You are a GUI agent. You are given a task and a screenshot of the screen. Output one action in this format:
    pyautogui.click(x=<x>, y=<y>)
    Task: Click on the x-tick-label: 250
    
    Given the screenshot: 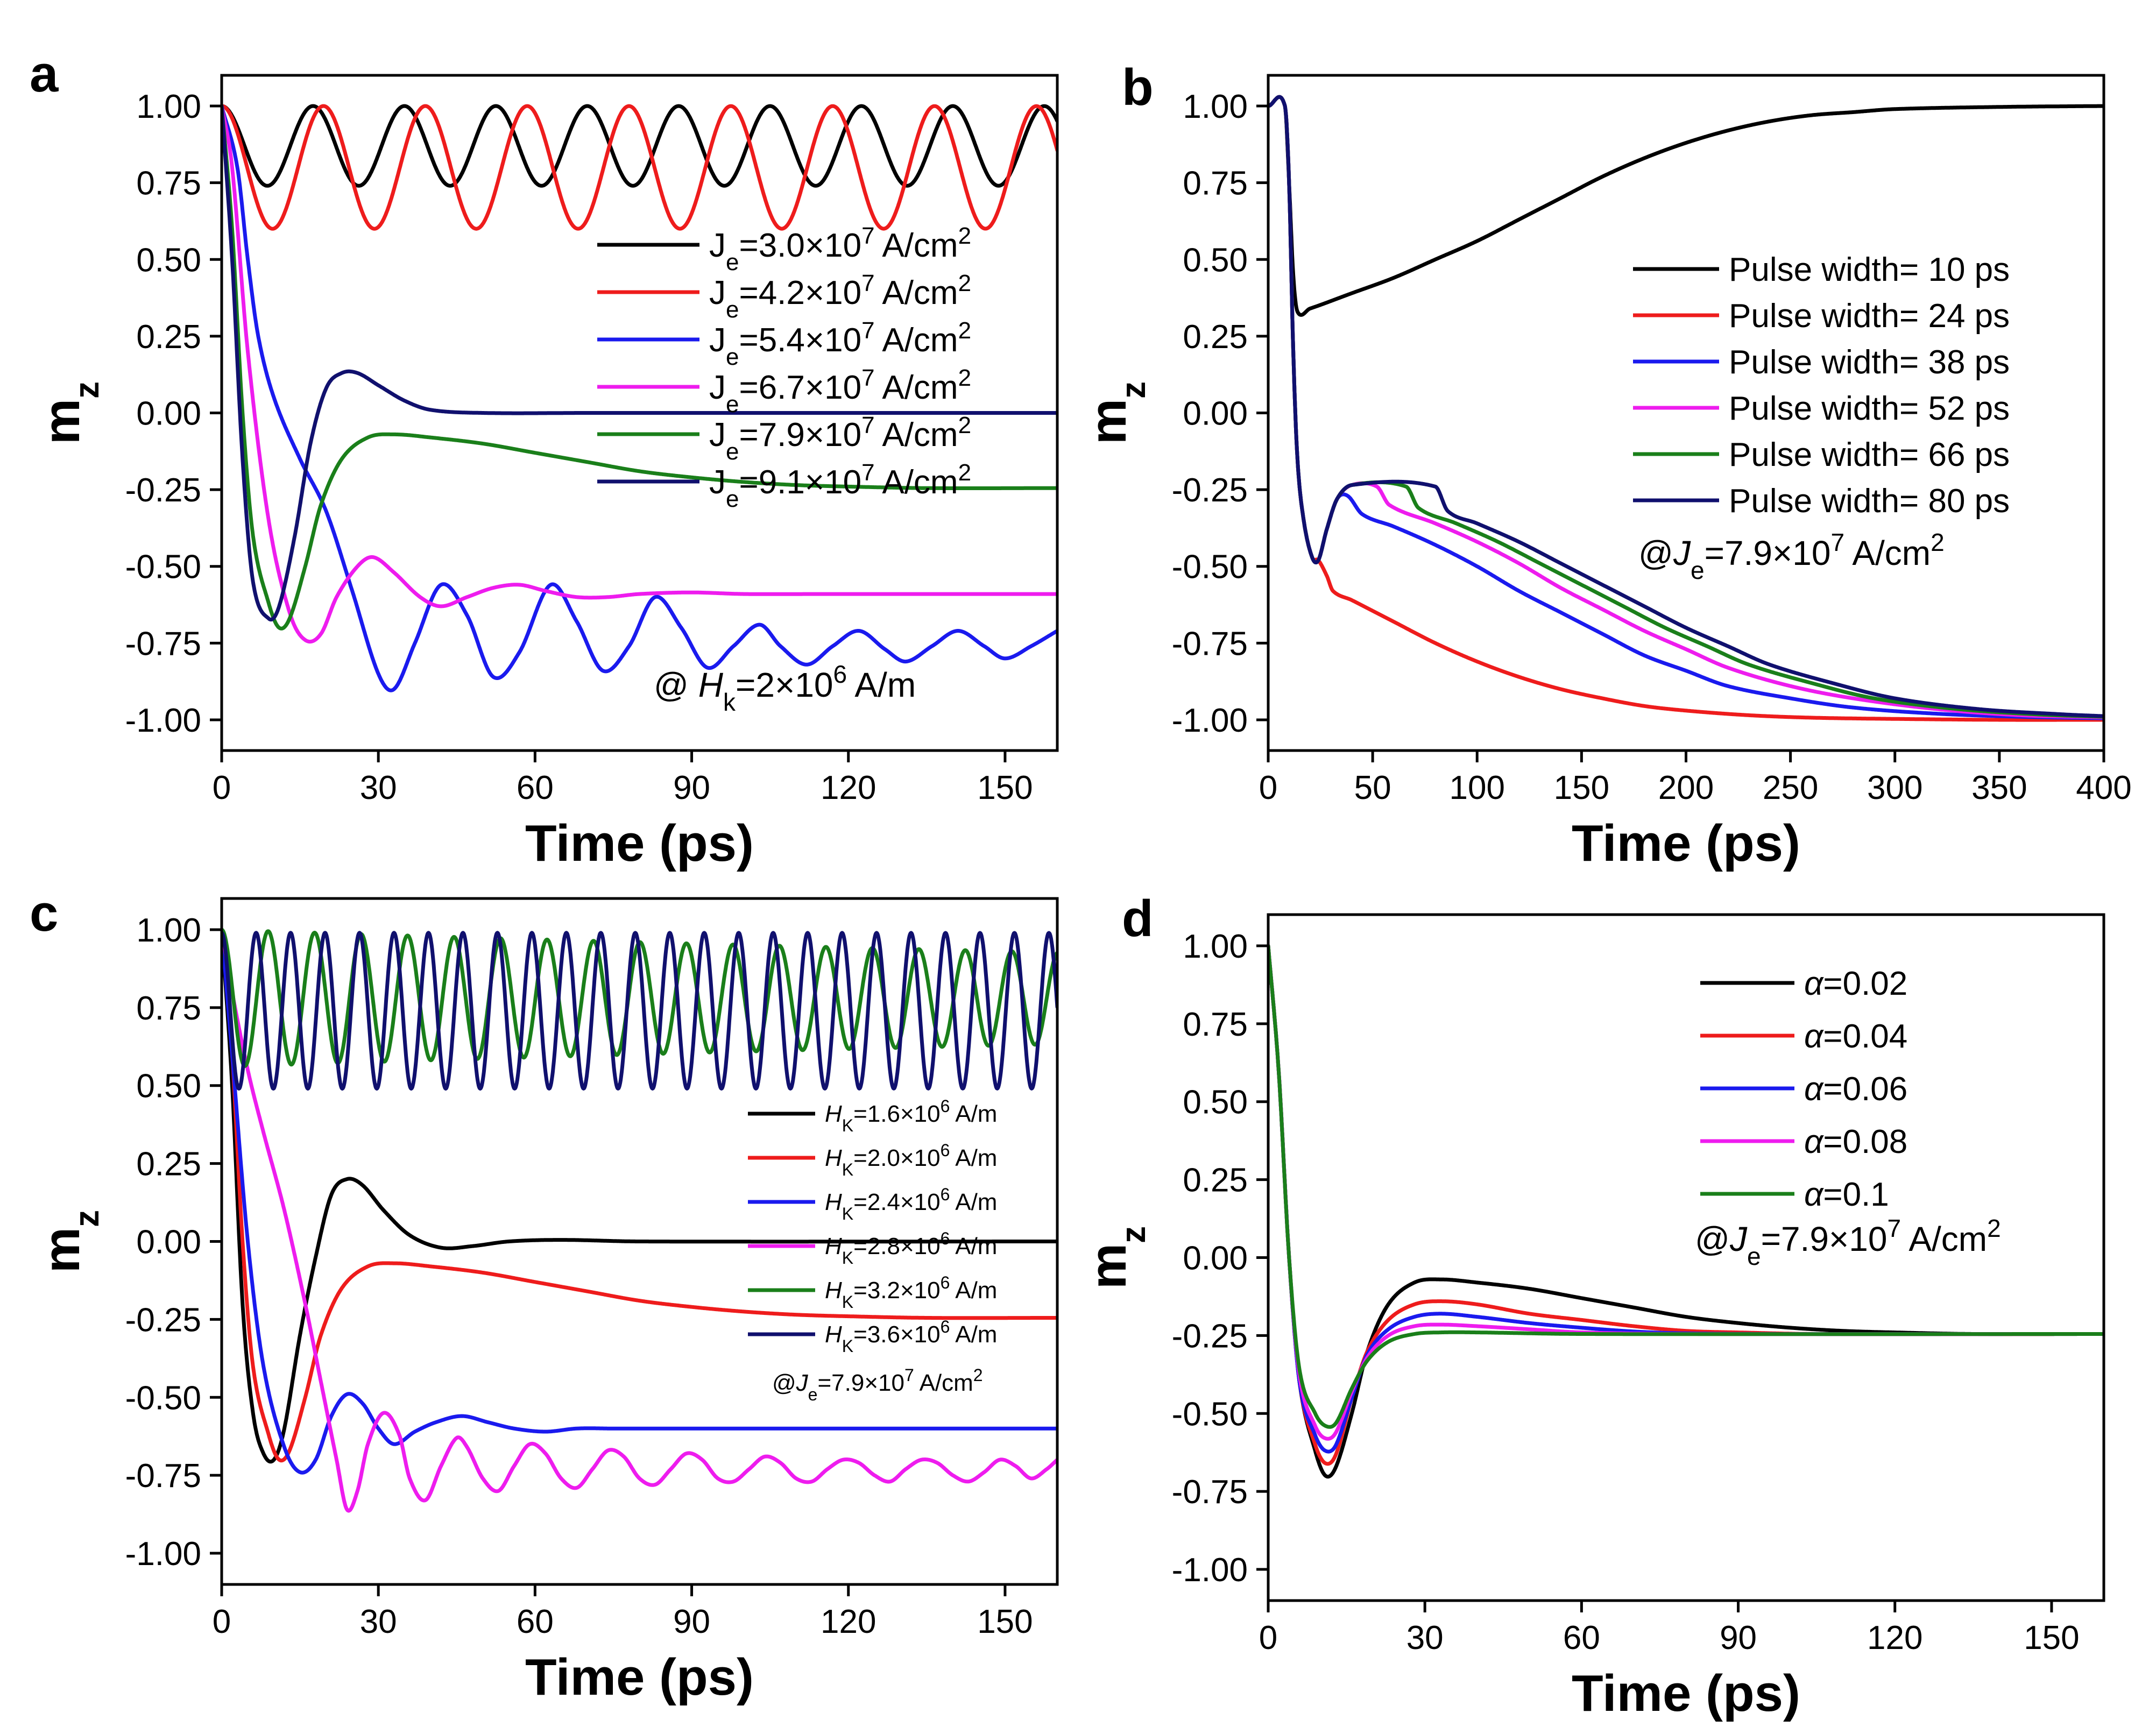 What is the action you would take?
    pyautogui.click(x=1790, y=788)
    